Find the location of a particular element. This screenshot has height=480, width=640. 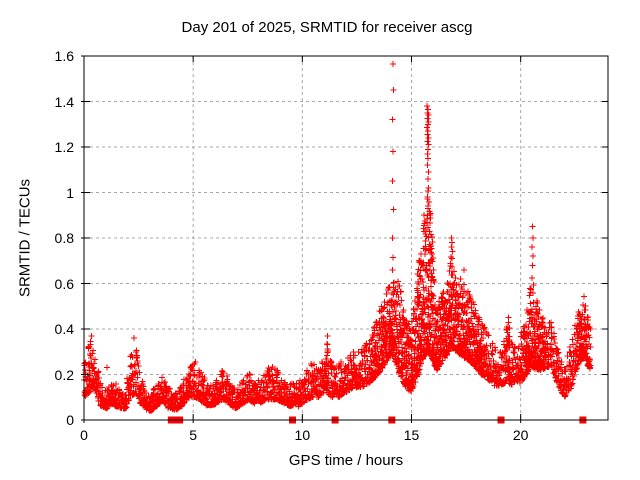

y-tick-label: 0 is located at coordinates (70, 420).